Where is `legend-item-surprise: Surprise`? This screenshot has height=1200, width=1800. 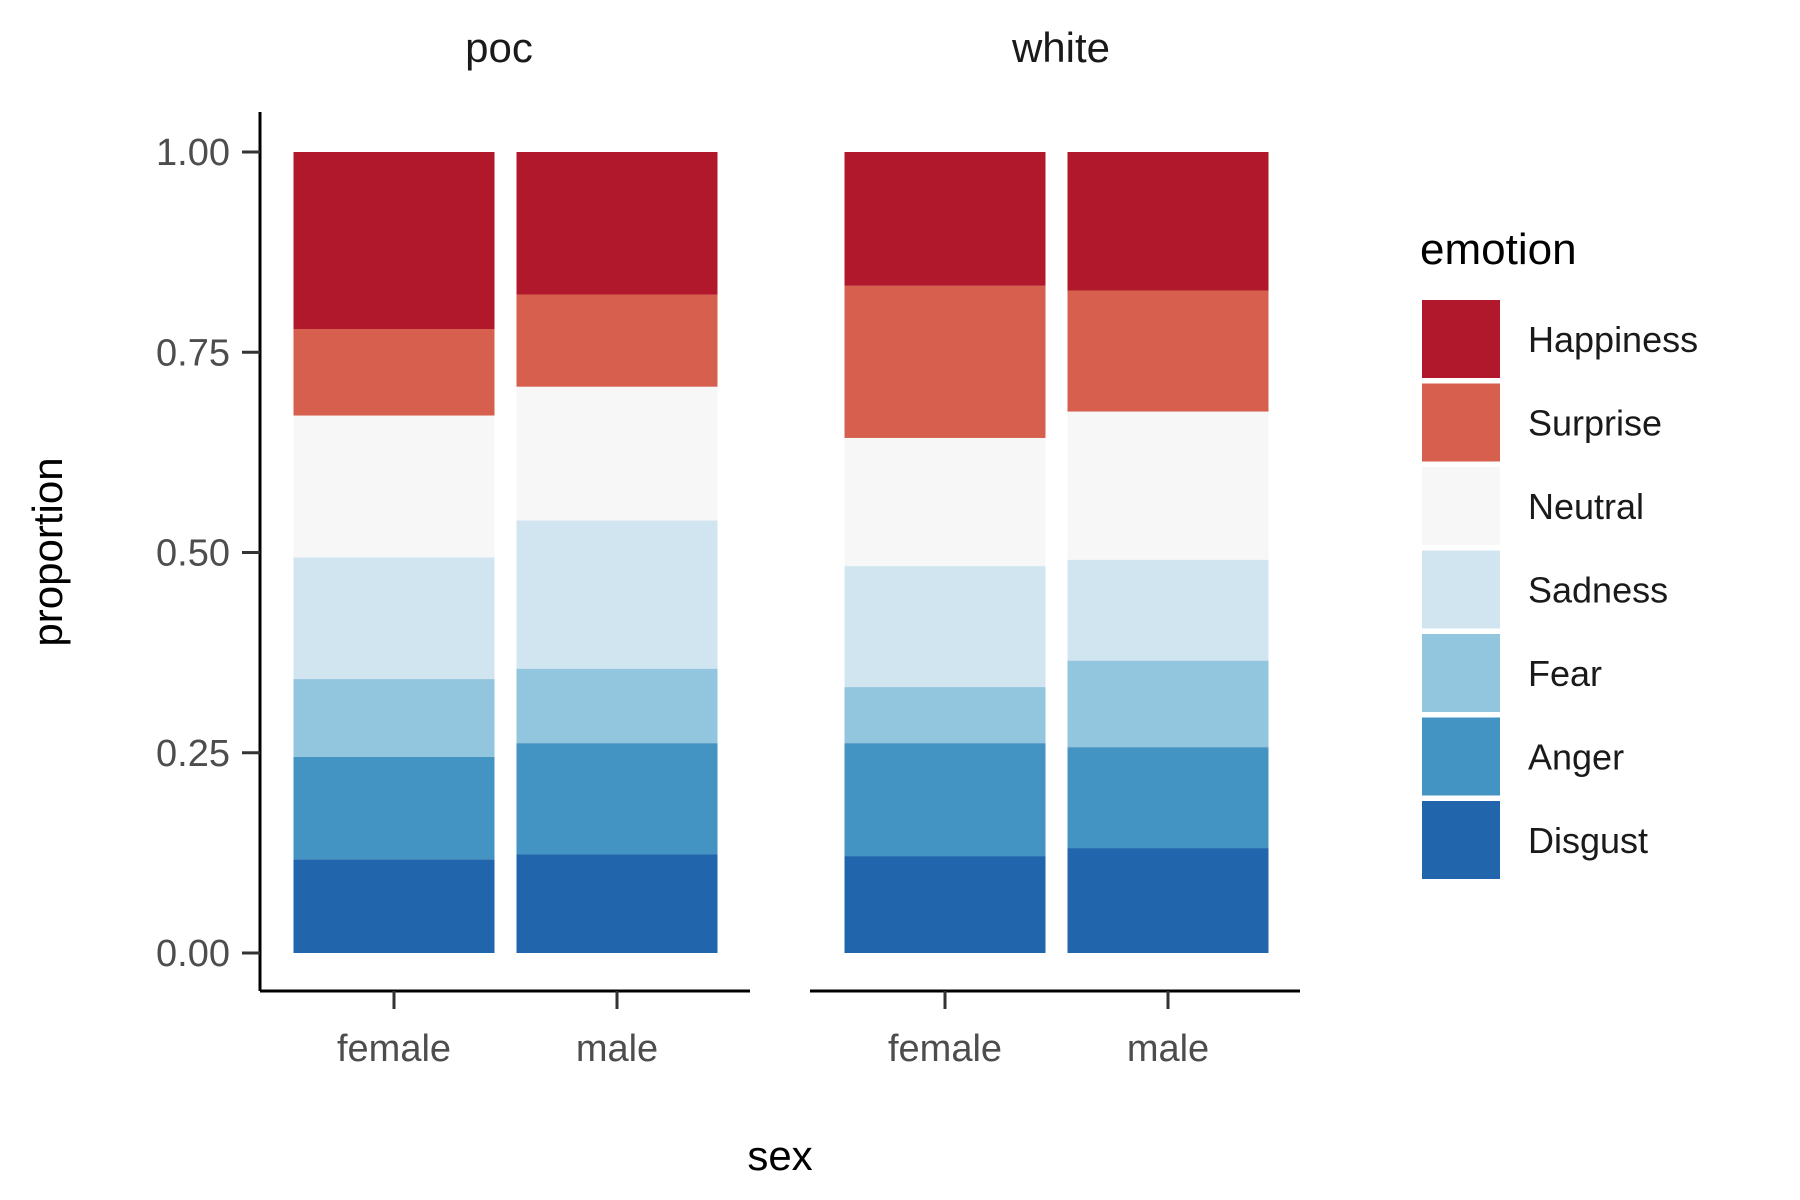 legend-item-surprise: Surprise is located at coordinates (1542, 422).